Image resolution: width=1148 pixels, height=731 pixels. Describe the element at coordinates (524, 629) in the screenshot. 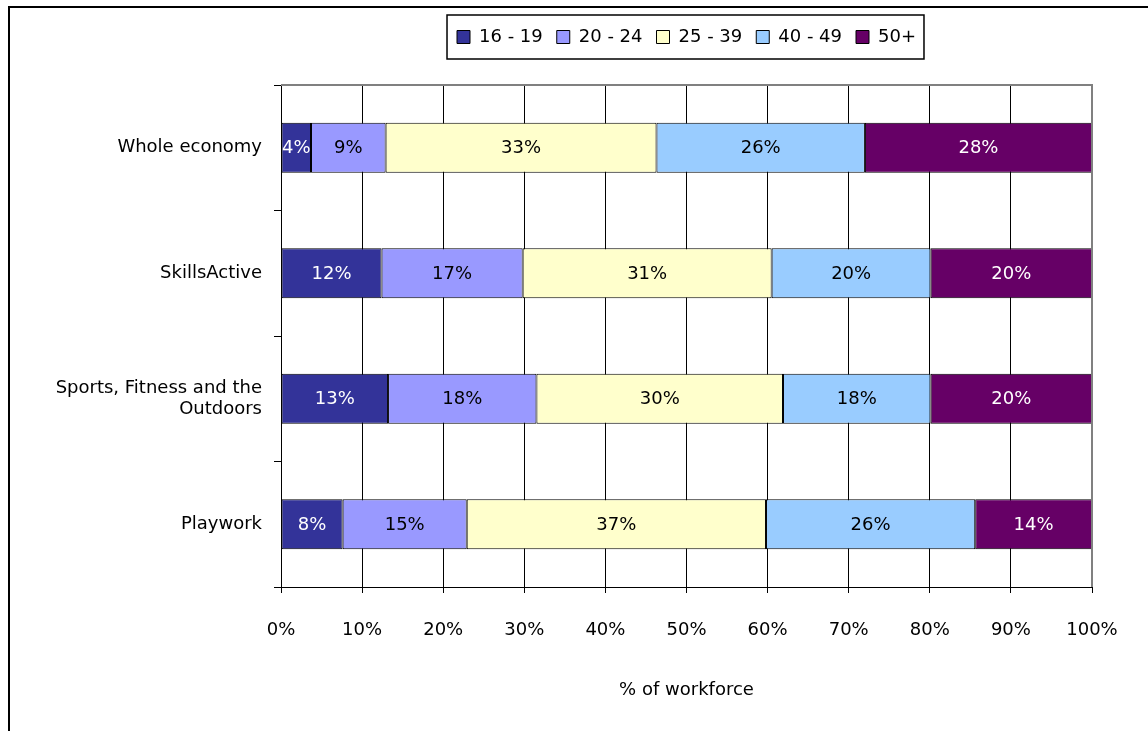

I see `x-tick-label: 30%` at that location.